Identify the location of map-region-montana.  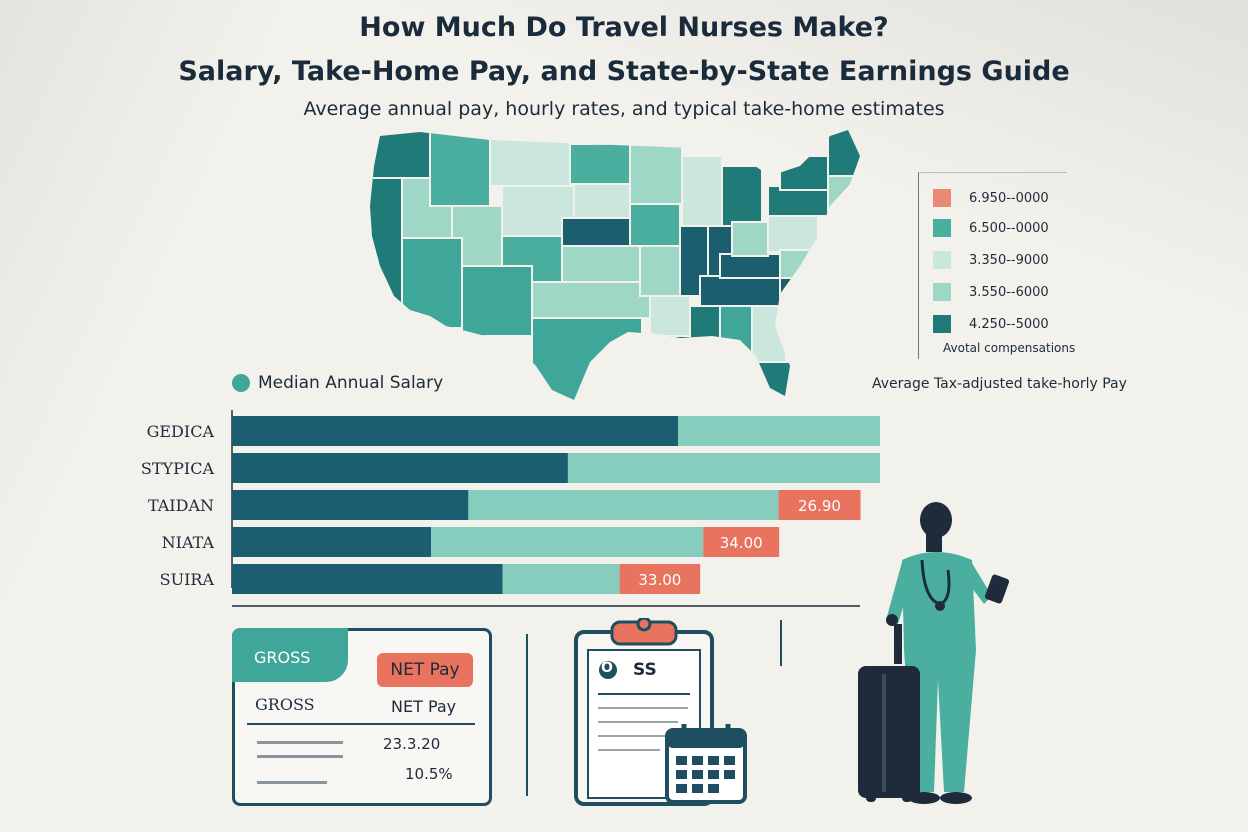
(530, 158).